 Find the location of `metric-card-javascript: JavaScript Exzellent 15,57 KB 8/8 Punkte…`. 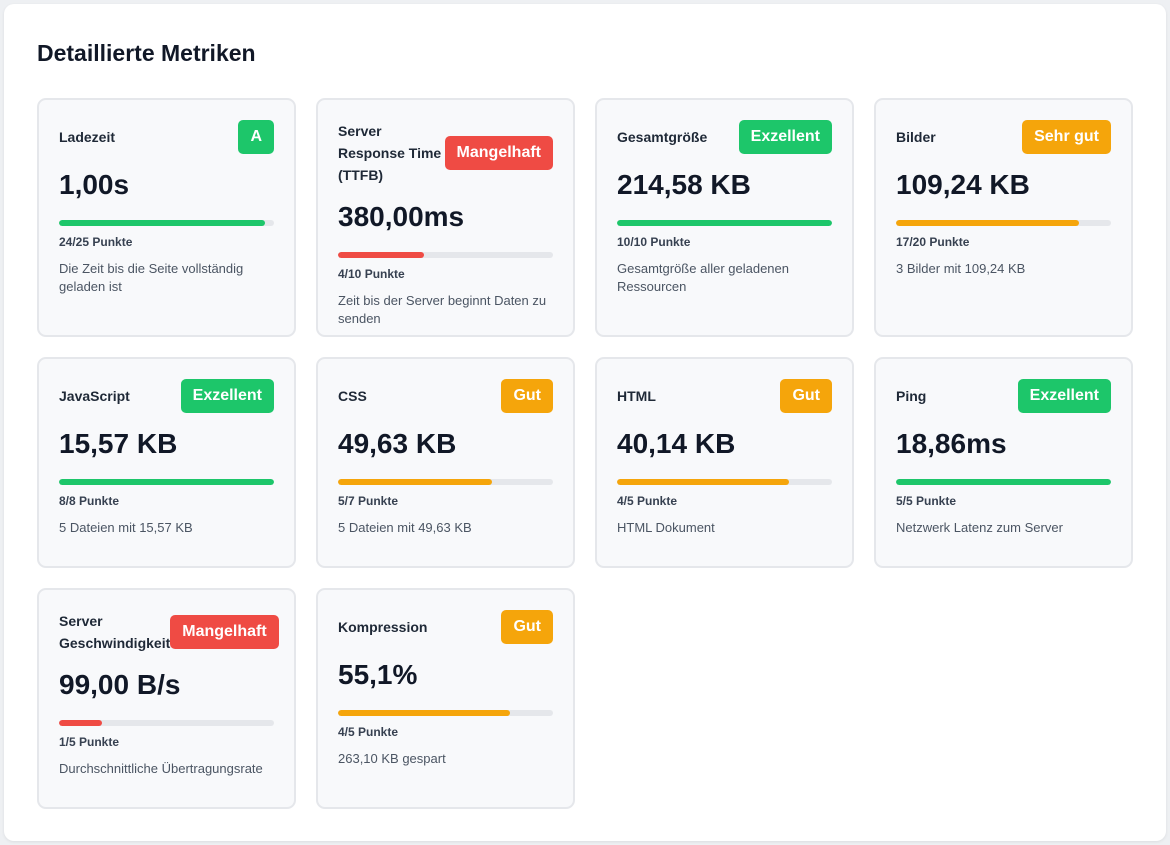

metric-card-javascript: JavaScript Exzellent 15,57 KB 8/8 Punkte… is located at coordinates (166, 462).